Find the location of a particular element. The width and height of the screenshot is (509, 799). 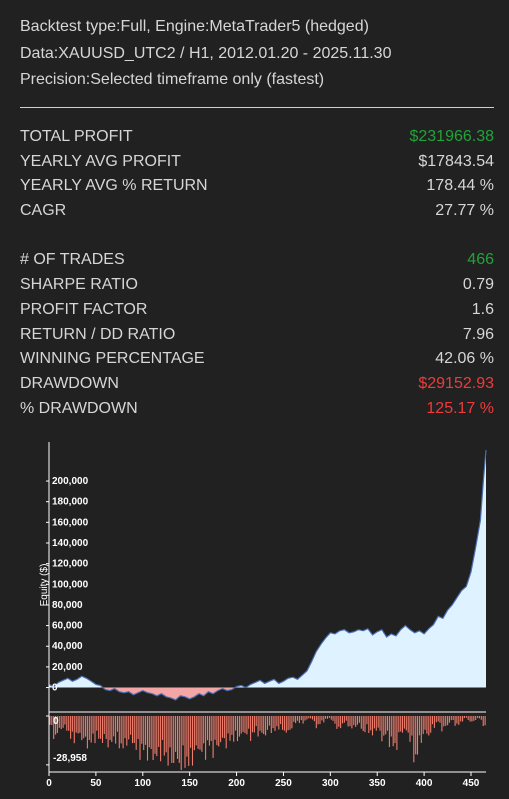

x-tick-label: 0 is located at coordinates (49, 783).